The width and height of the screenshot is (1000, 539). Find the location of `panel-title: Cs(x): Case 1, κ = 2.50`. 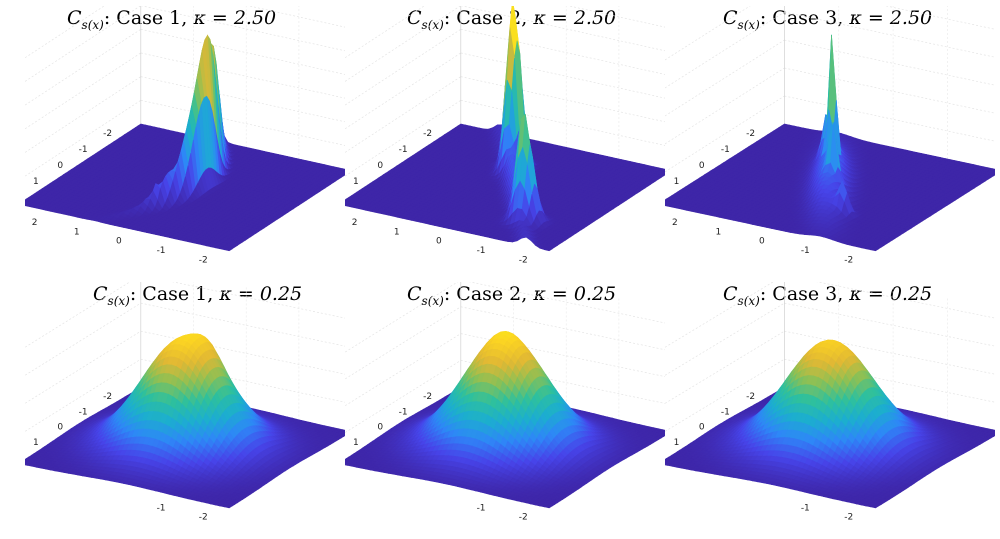

panel-title: Cs(x): Case 1, κ = 2.50 is located at coordinates (172, 19).